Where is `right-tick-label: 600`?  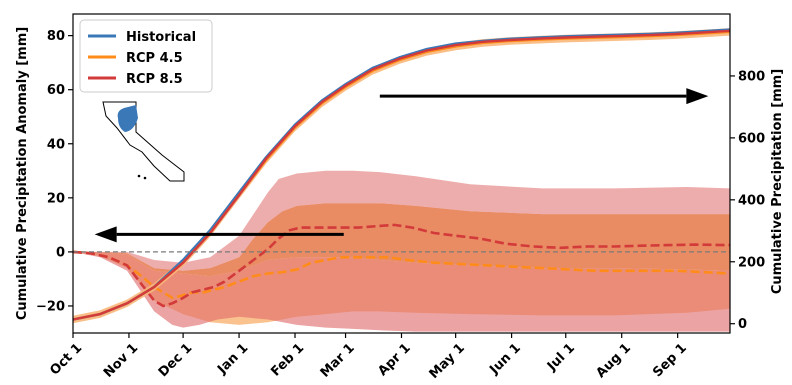
right-tick-label: 600 is located at coordinates (751, 138).